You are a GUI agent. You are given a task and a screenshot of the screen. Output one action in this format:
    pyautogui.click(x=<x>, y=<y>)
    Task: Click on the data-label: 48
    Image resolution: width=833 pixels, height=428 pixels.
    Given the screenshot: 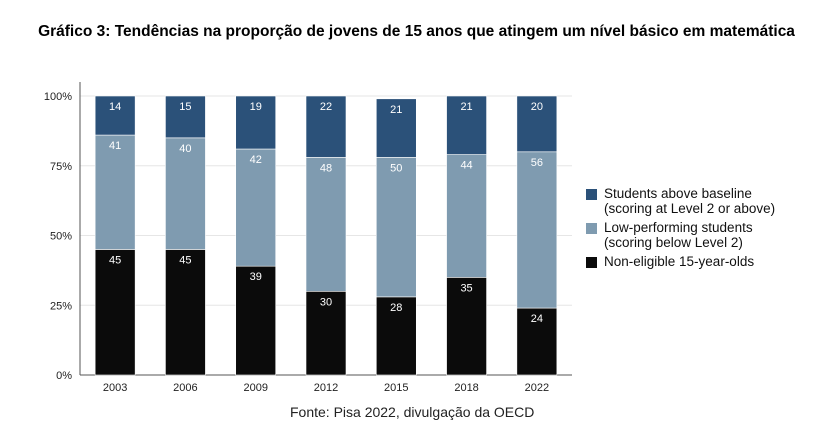 What is the action you would take?
    pyautogui.click(x=326, y=168)
    